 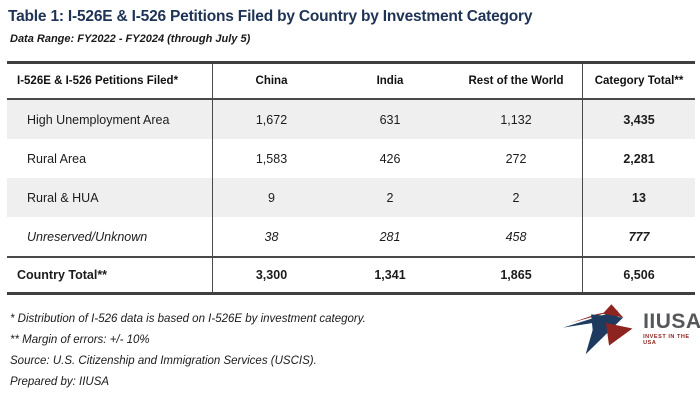 What do you see at coordinates (271, 236) in the screenshot?
I see `cell-china: 38` at bounding box center [271, 236].